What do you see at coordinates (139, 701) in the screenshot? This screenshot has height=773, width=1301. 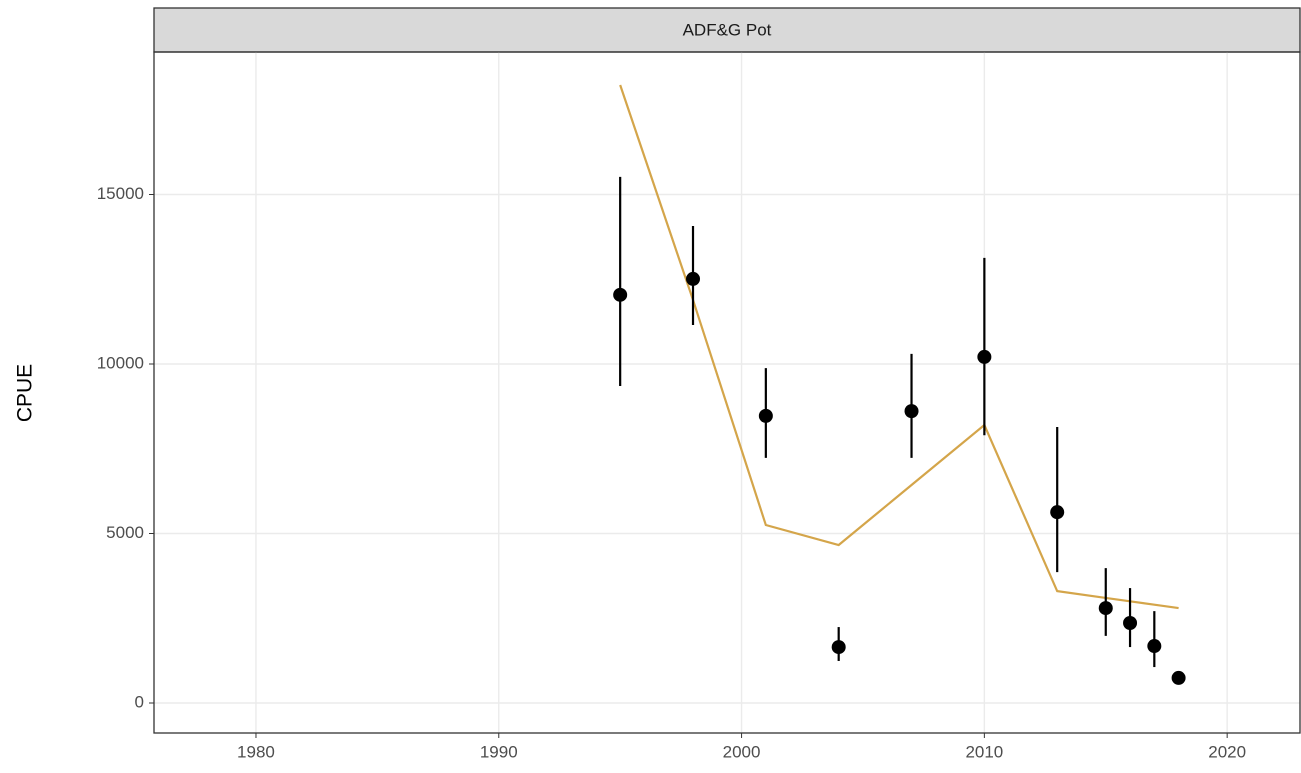 I see `y-tick-label: 0` at bounding box center [139, 701].